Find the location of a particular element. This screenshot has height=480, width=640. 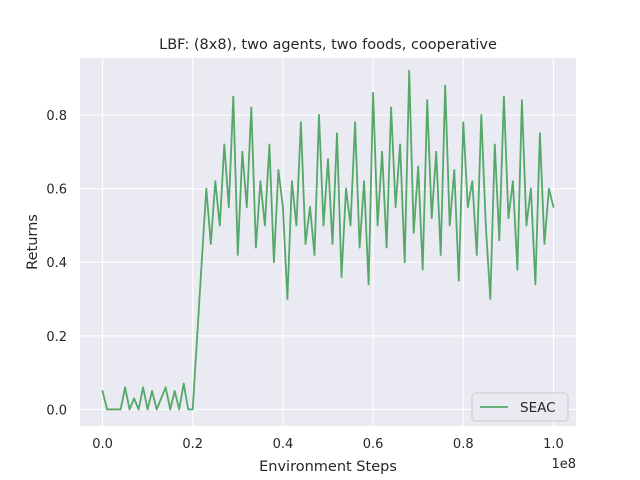

x-tick-label: 0.8 is located at coordinates (463, 444).